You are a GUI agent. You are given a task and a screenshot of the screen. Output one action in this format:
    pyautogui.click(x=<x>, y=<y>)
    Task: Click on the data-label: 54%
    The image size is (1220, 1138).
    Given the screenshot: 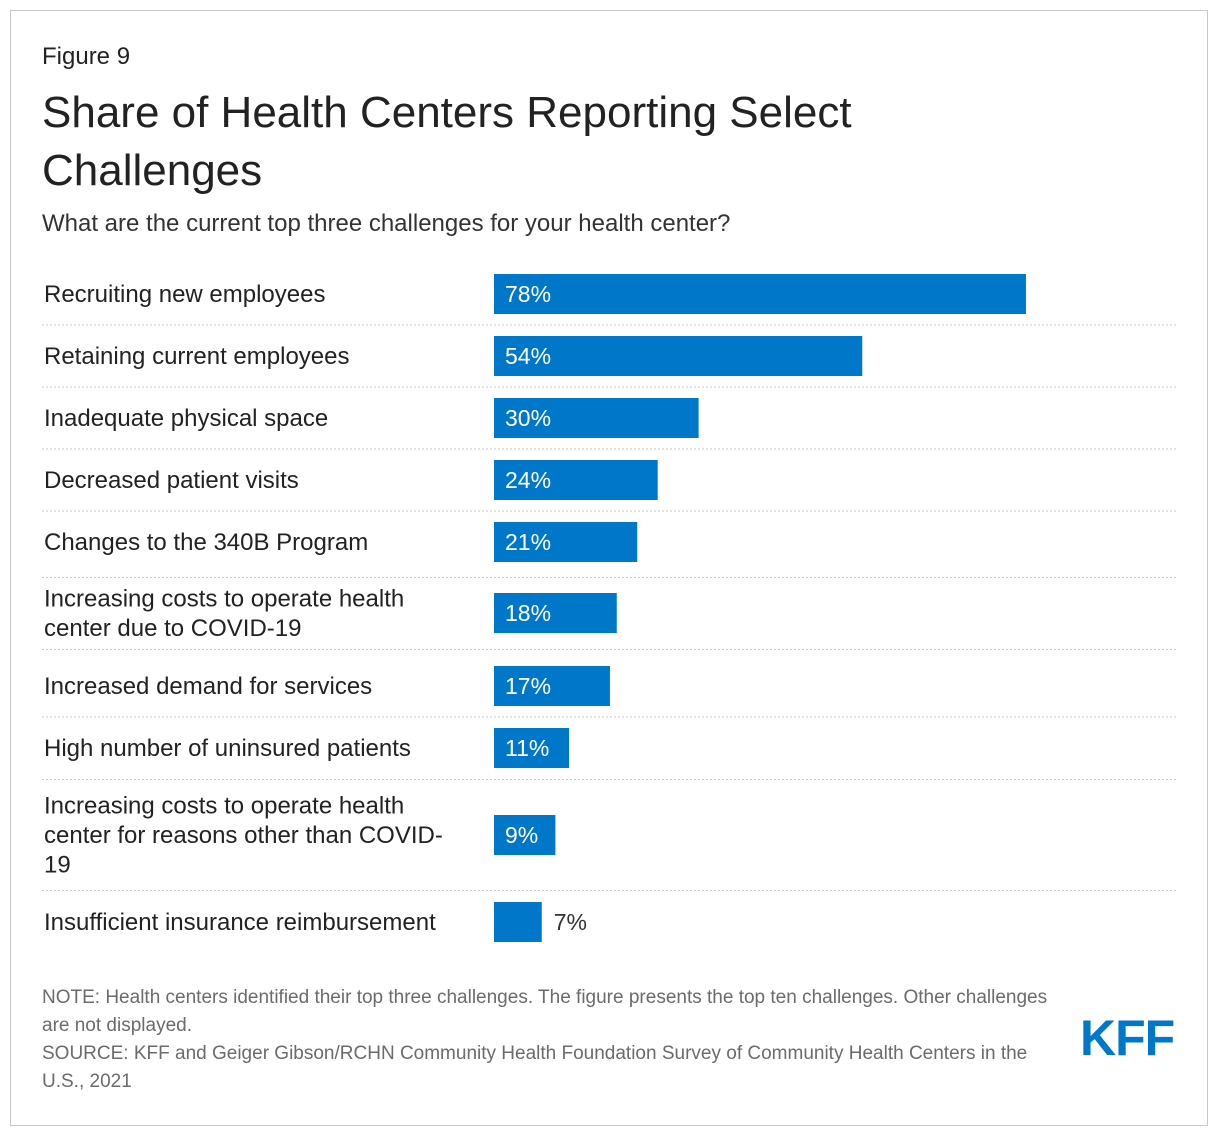 What is the action you would take?
    pyautogui.click(x=528, y=356)
    